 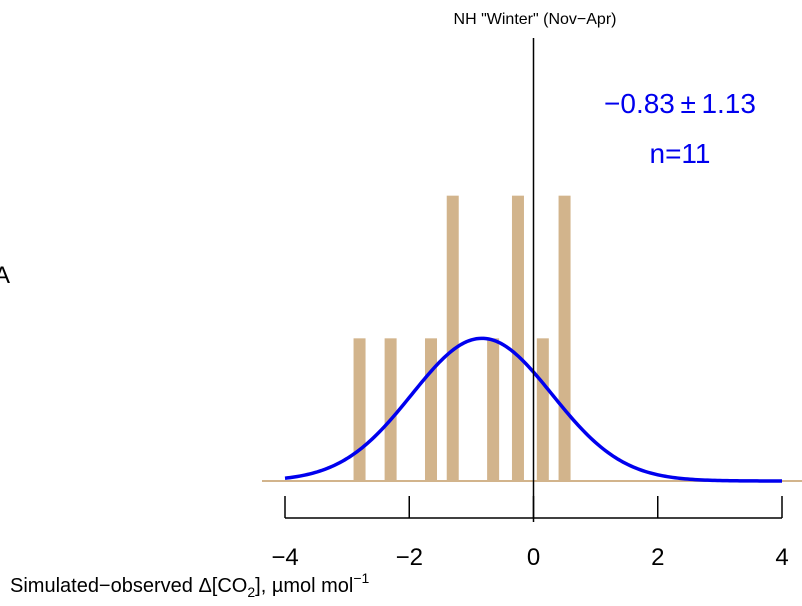 What do you see at coordinates (781, 557) in the screenshot?
I see `x-tick-label: 4` at bounding box center [781, 557].